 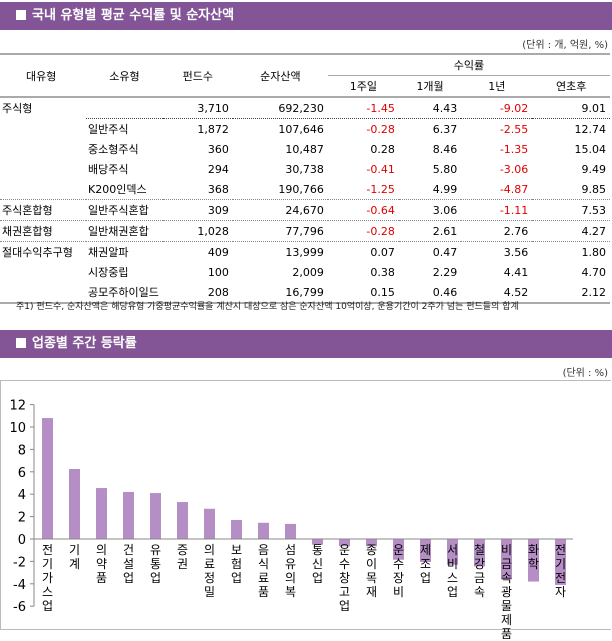 What do you see at coordinates (308, 272) in the screenshot?
I see `net-assets: 2,009` at bounding box center [308, 272].